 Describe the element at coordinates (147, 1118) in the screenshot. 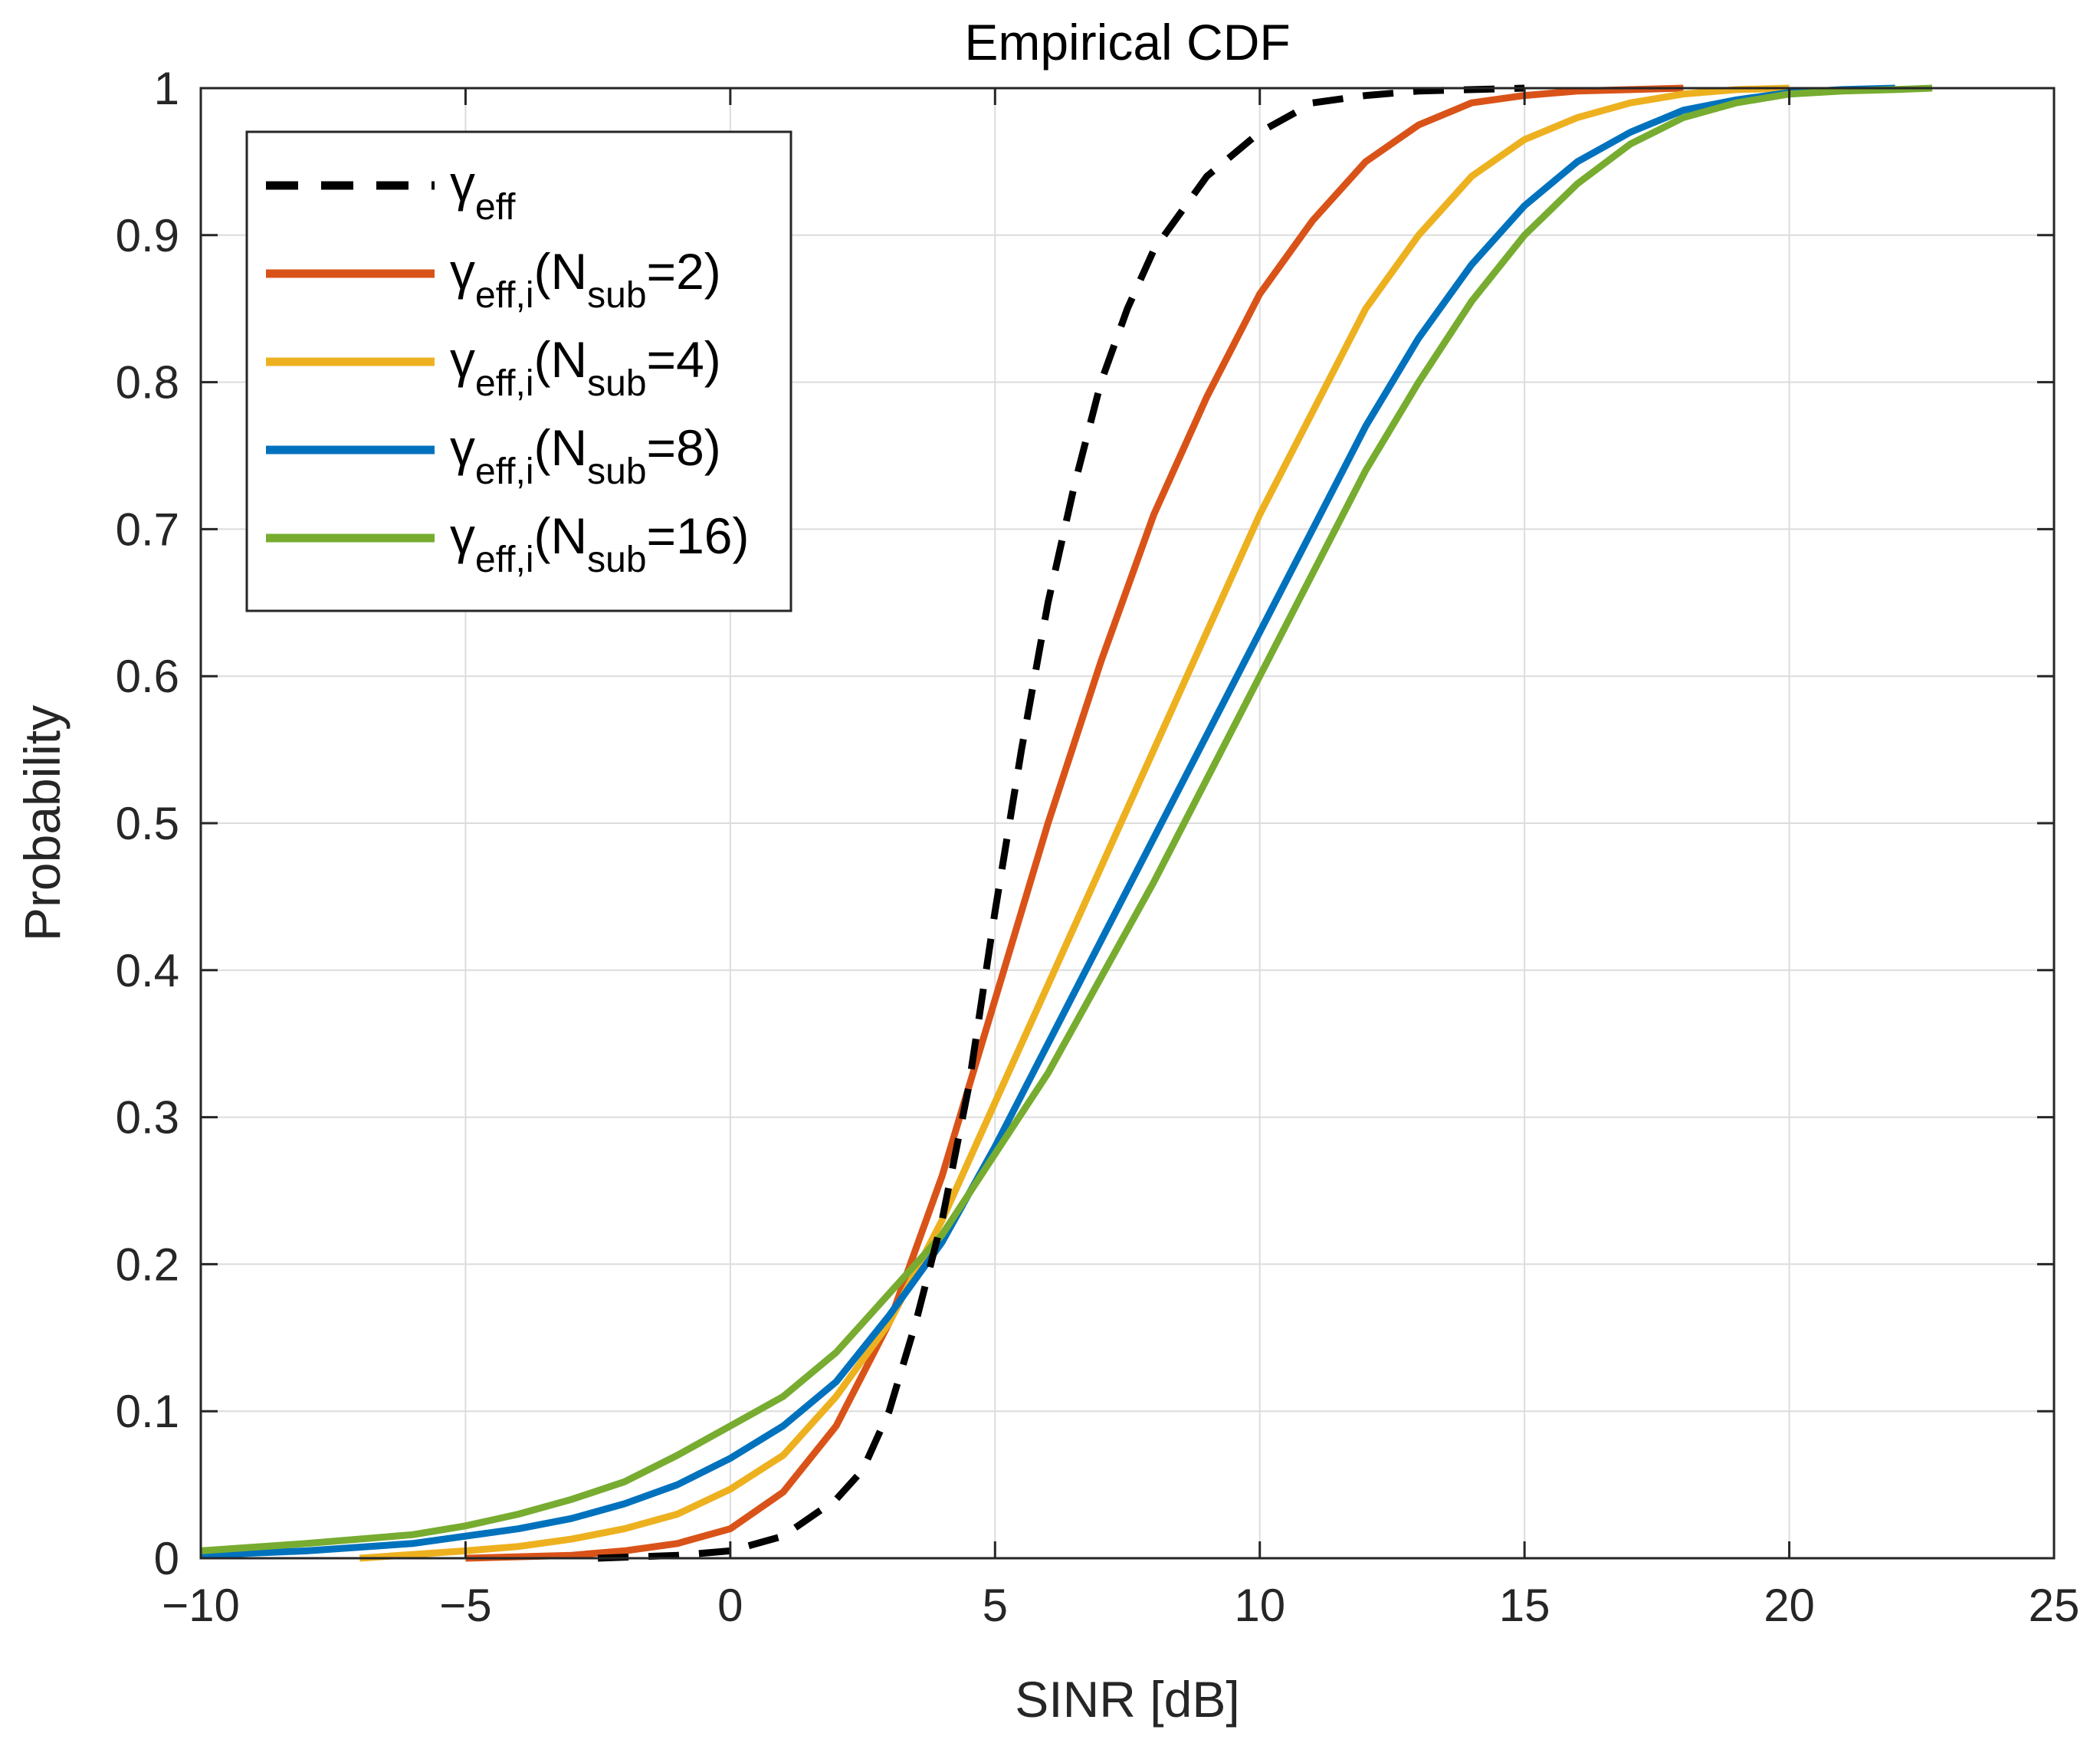

I see `y-tick-label: 0.3` at that location.